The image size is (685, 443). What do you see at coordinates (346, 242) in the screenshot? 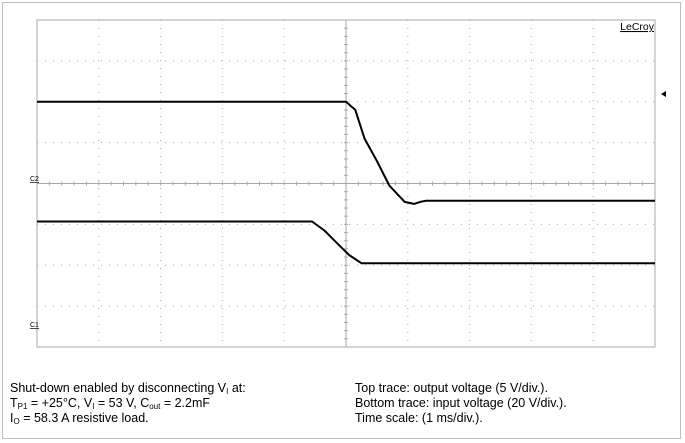
I see `trace-input-voltage` at bounding box center [346, 242].